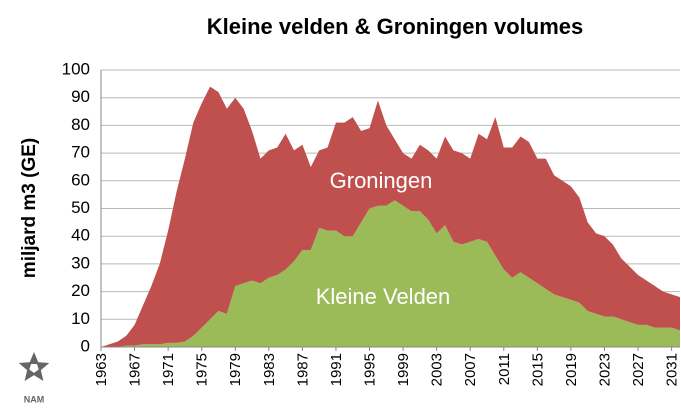 The height and width of the screenshot is (419, 681). What do you see at coordinates (235, 369) in the screenshot?
I see `x-tick-label: 1979` at bounding box center [235, 369].